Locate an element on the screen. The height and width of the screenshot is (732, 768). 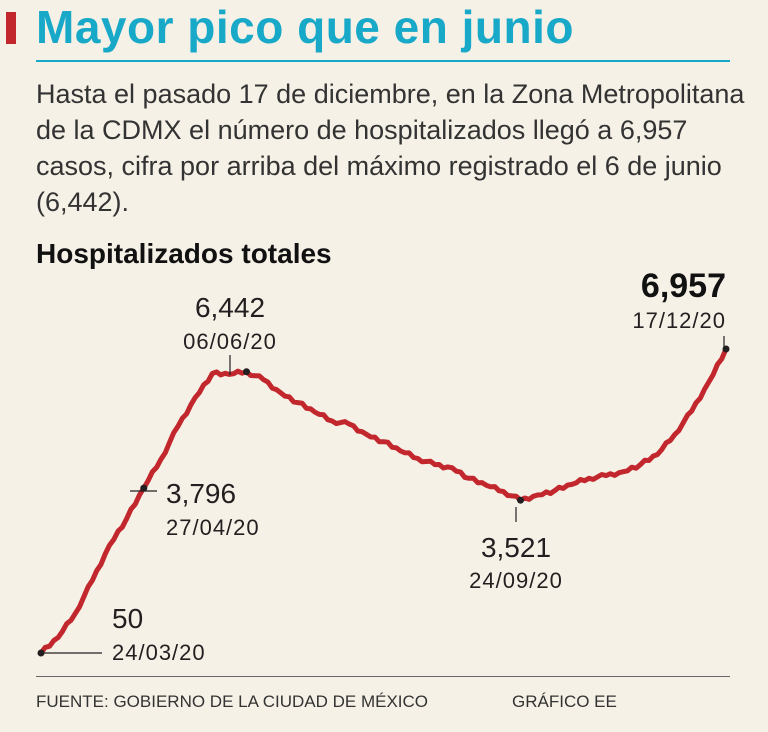
graphic-credit: GRÁFICO EE is located at coordinates (564, 701).